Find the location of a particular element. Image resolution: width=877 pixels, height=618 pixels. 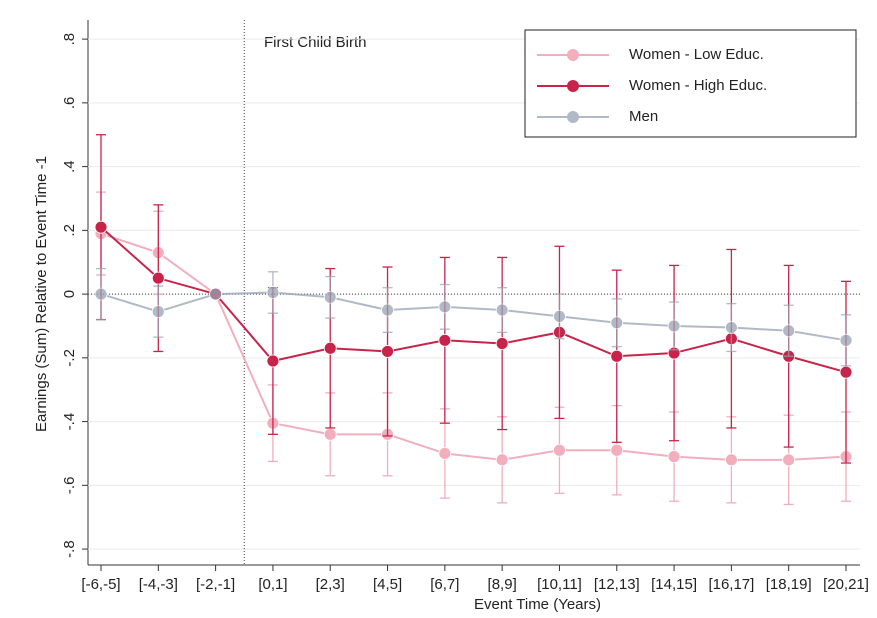

legend-label: Women - High Educ. is located at coordinates (698, 85).